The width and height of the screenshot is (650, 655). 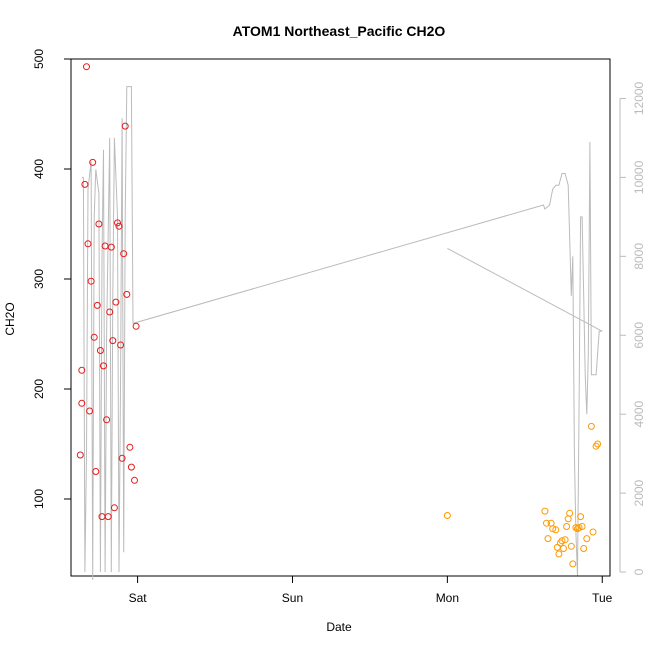 What do you see at coordinates (639, 492) in the screenshot?
I see `y2-tick-label: 2000` at bounding box center [639, 492].